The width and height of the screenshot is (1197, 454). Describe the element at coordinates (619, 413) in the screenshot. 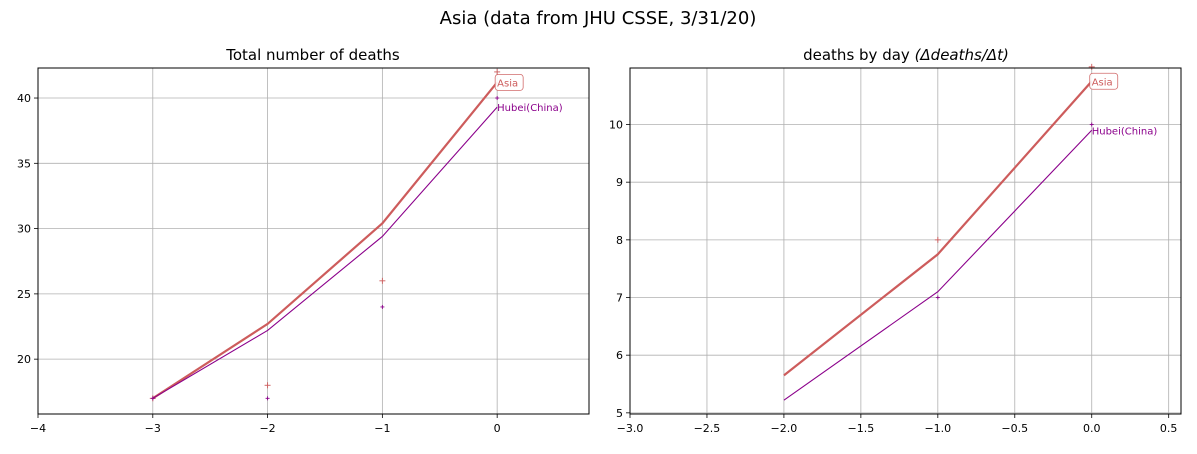

I see `y-tick-label: 5` at that location.